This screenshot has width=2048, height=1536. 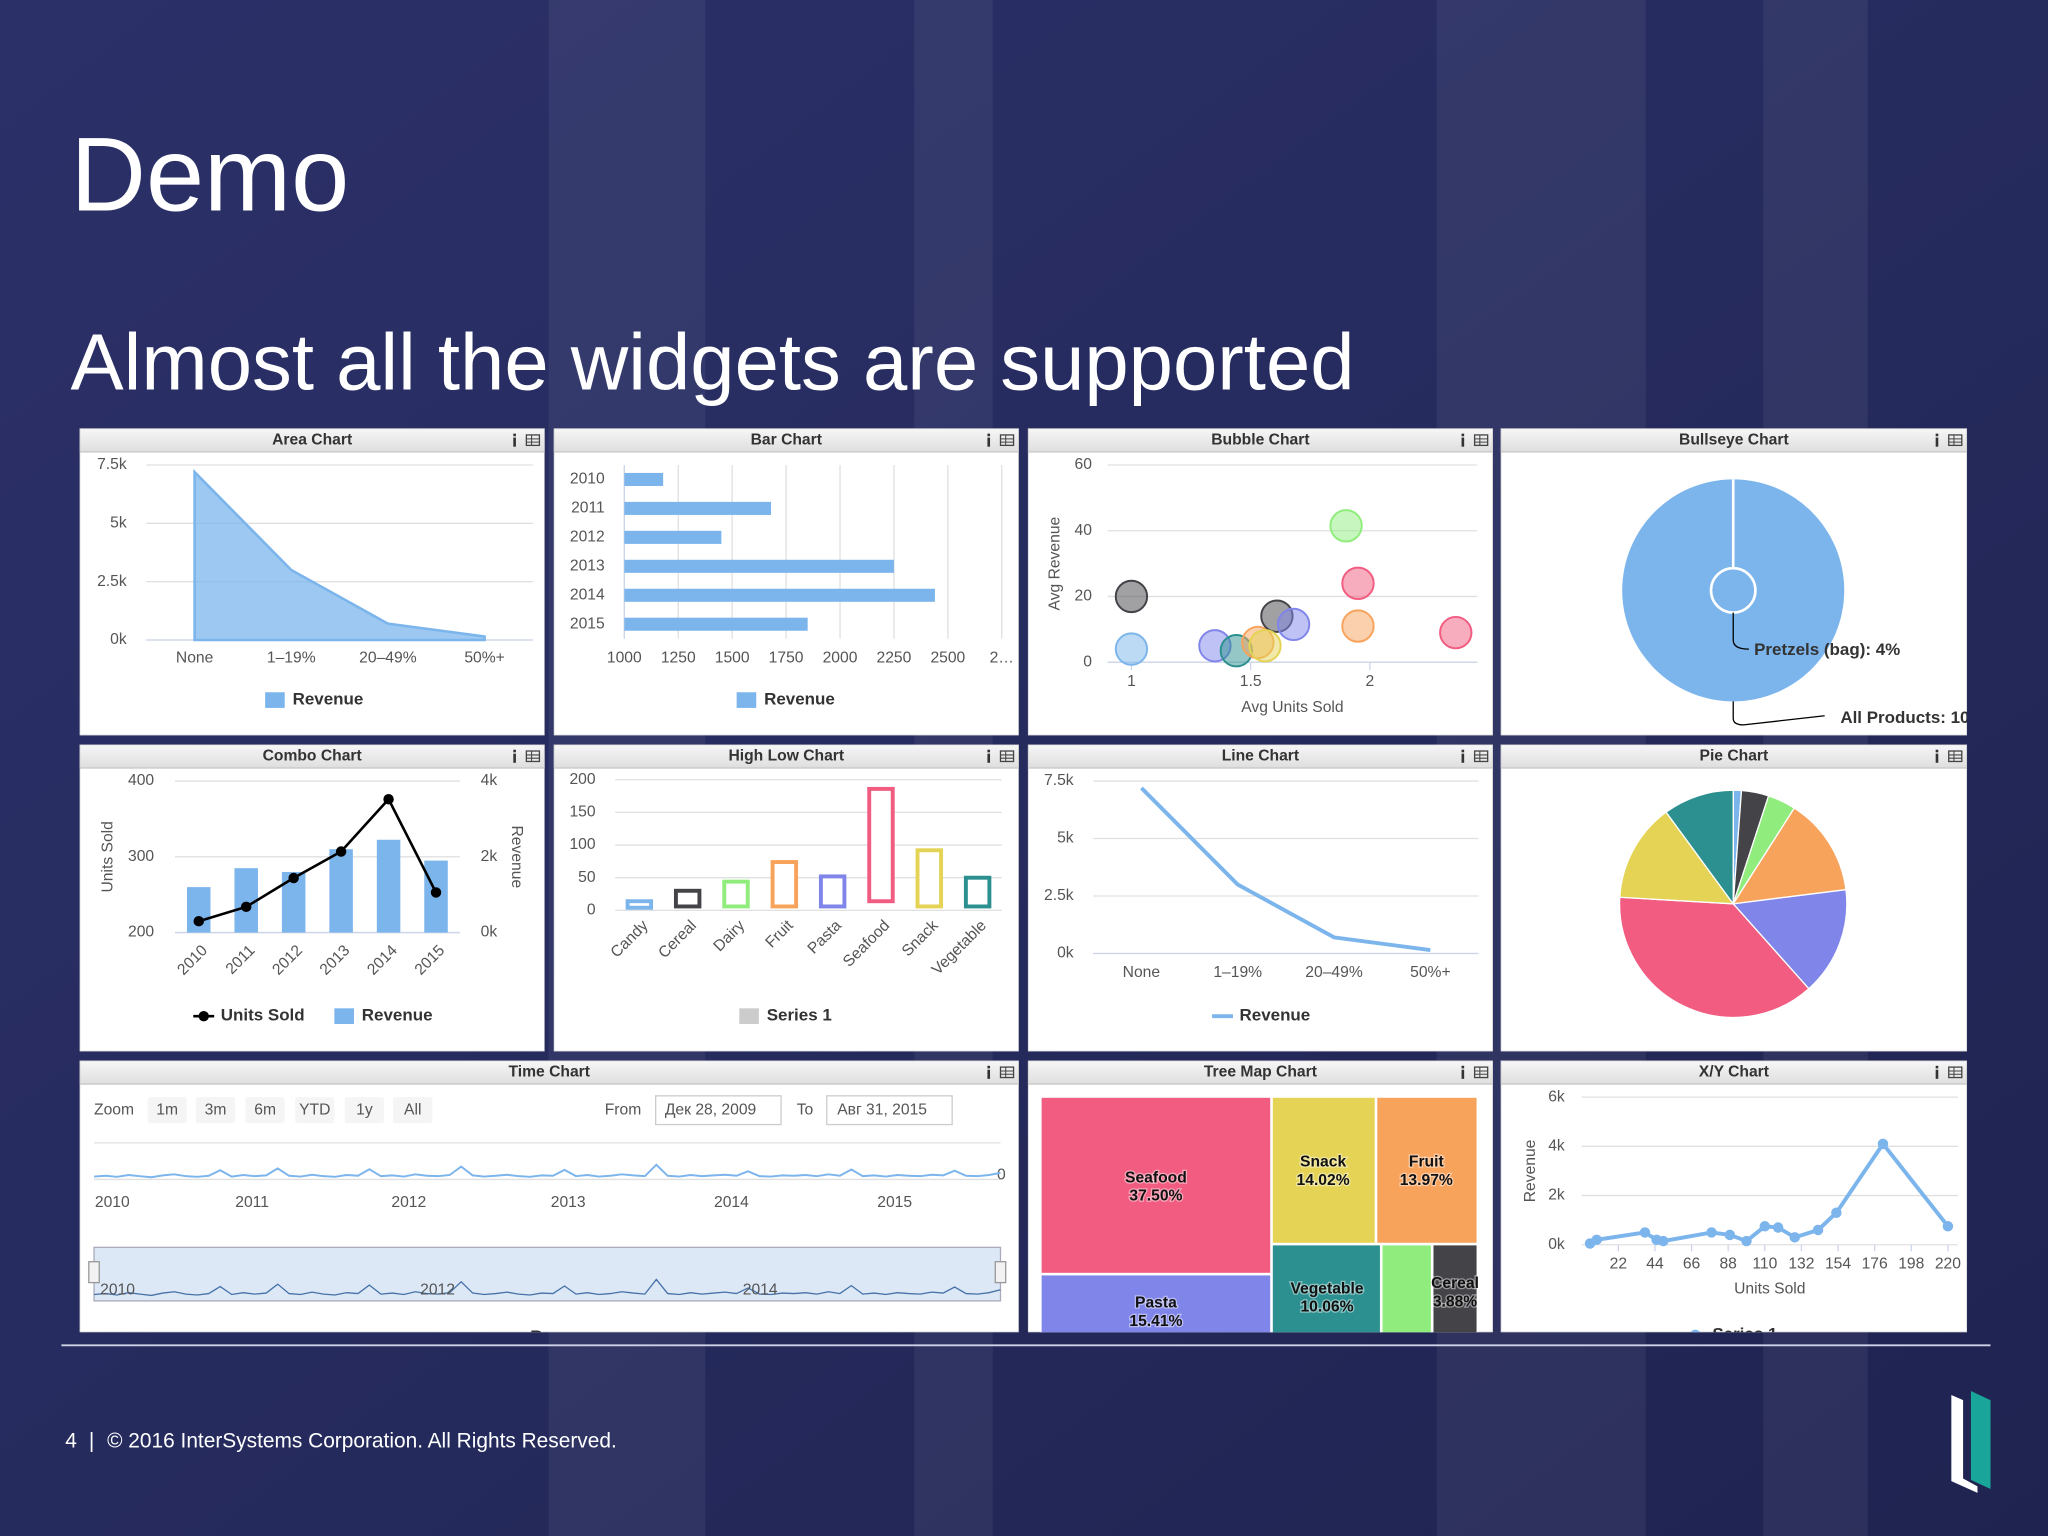 I want to click on slide-title: Demo, so click(x=210, y=174).